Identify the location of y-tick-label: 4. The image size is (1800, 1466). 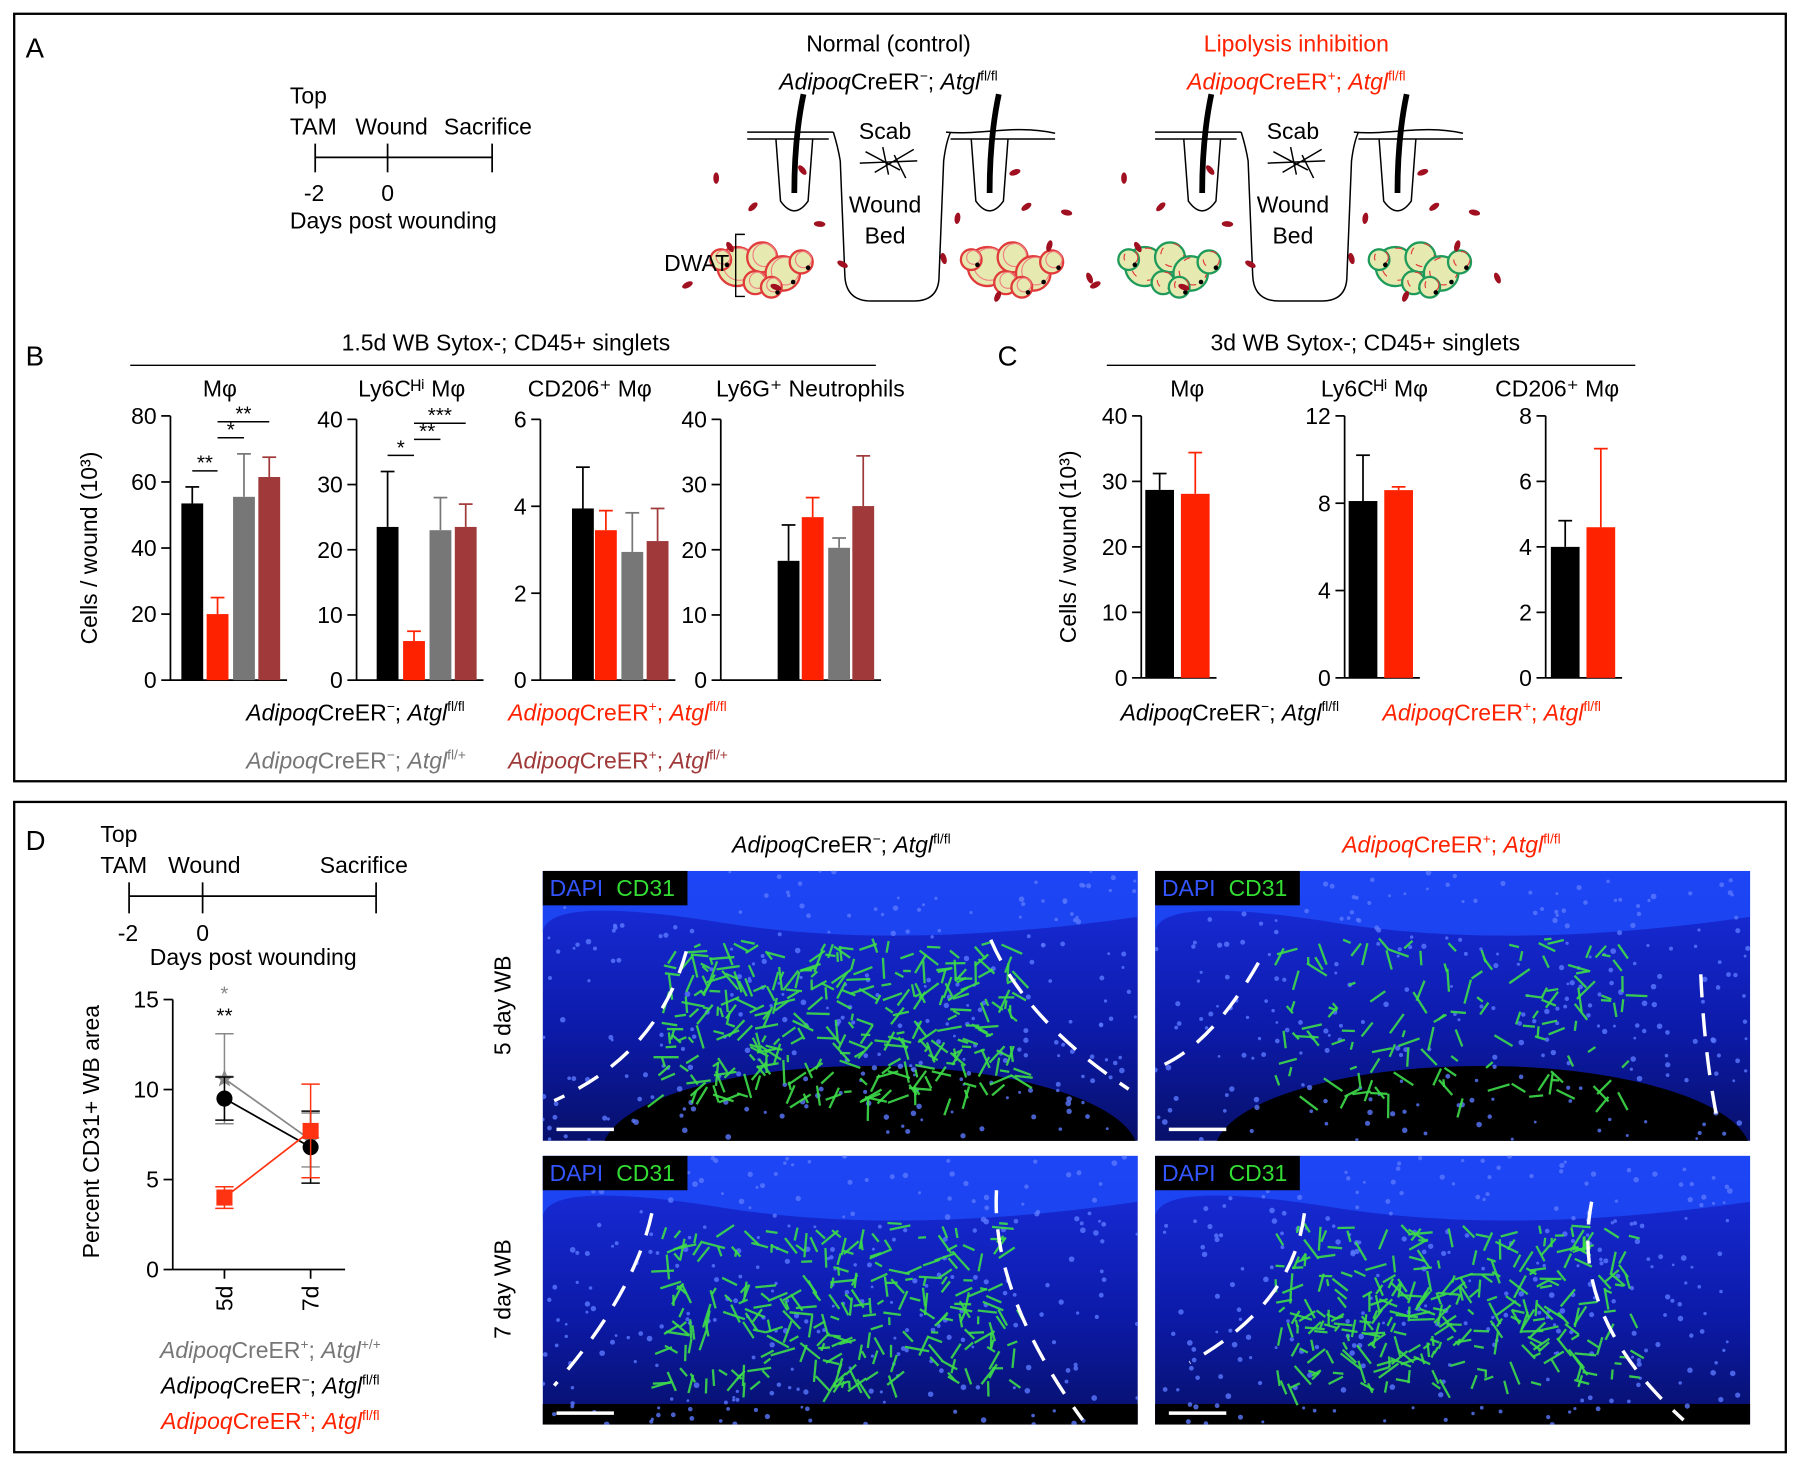
(520, 506).